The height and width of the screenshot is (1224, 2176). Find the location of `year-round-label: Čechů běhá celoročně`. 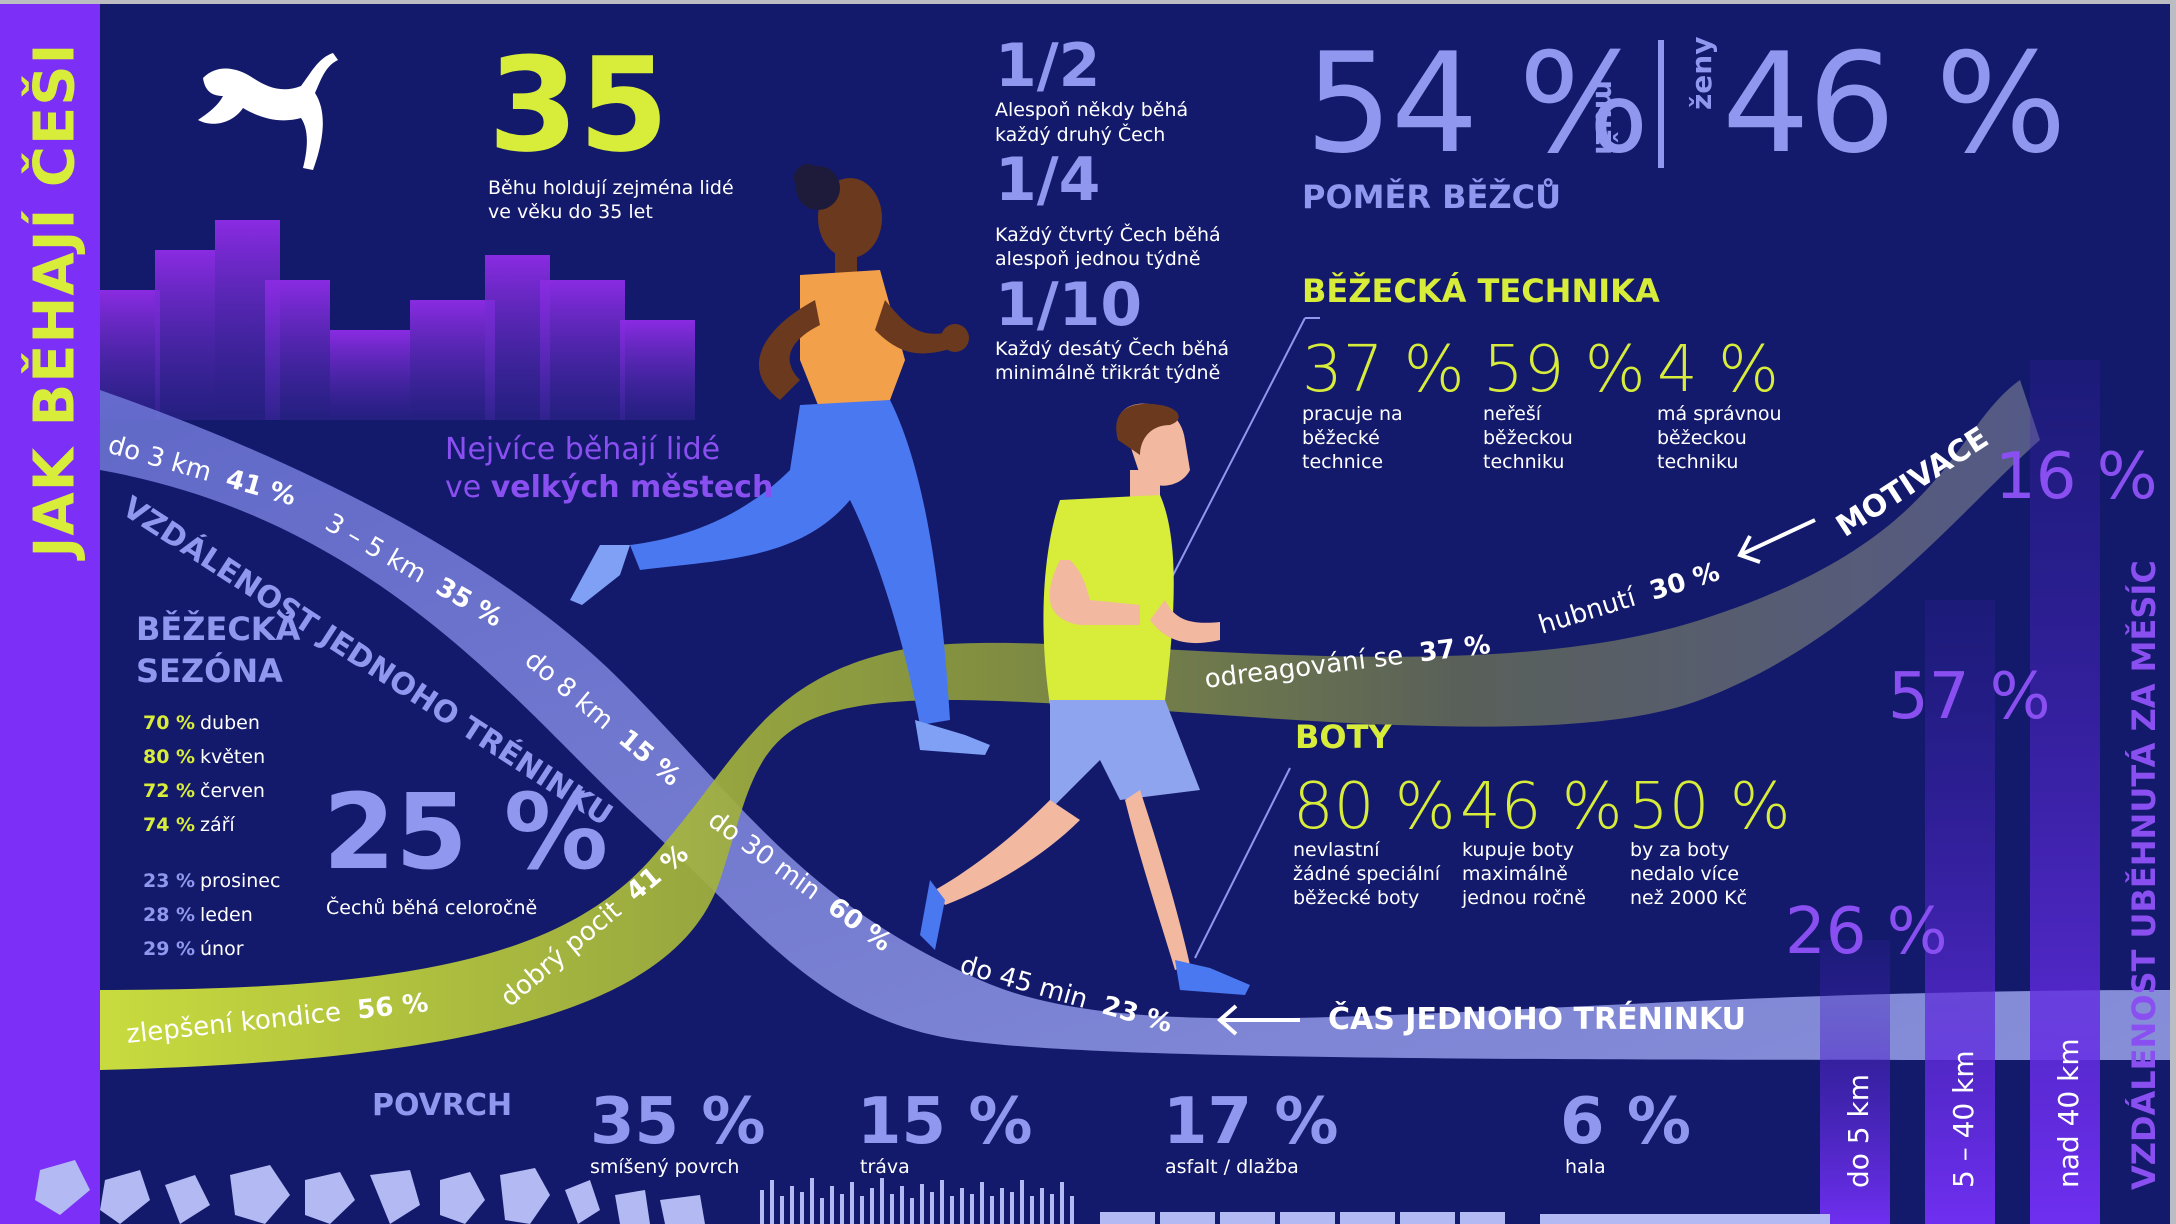

year-round-label: Čechů běhá celoročně is located at coordinates (432, 908).